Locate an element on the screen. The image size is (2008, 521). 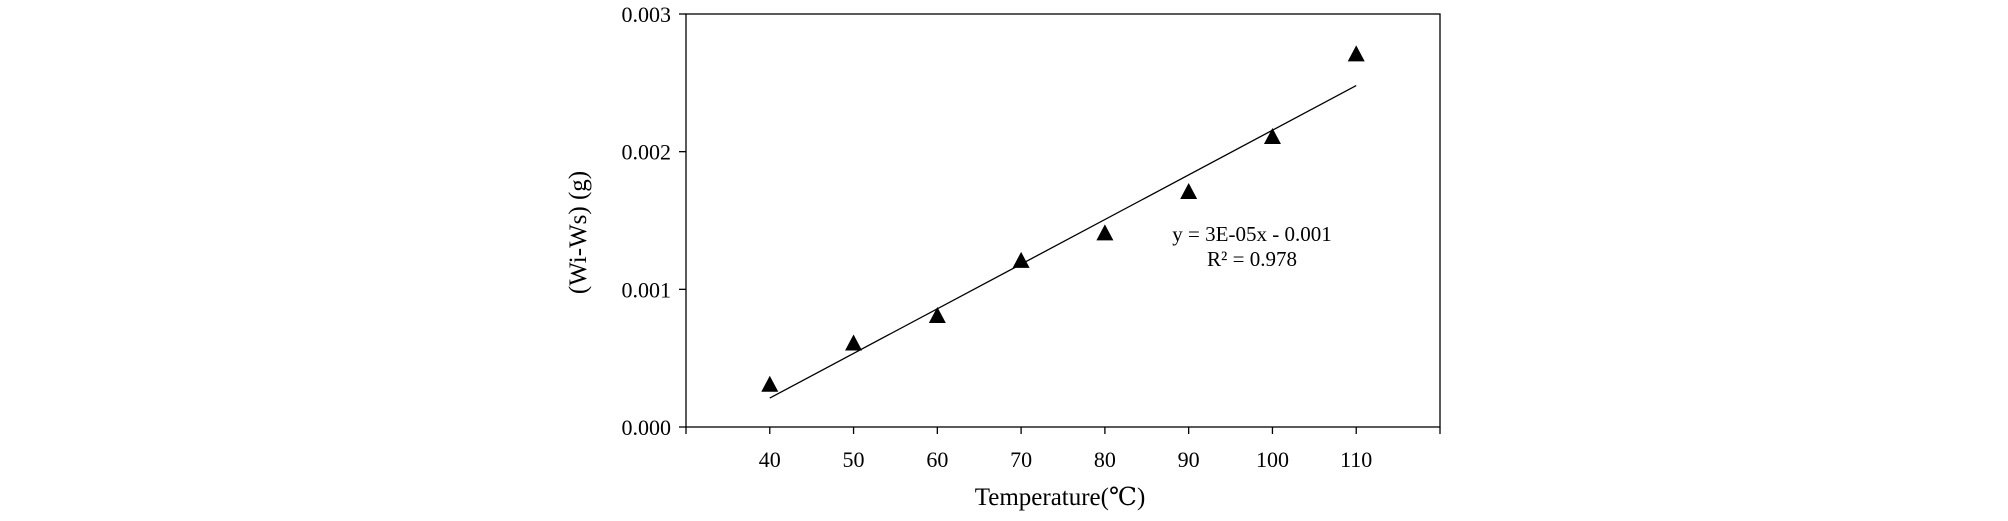
r-squared-annotation: R² = 0.978 is located at coordinates (1252, 259).